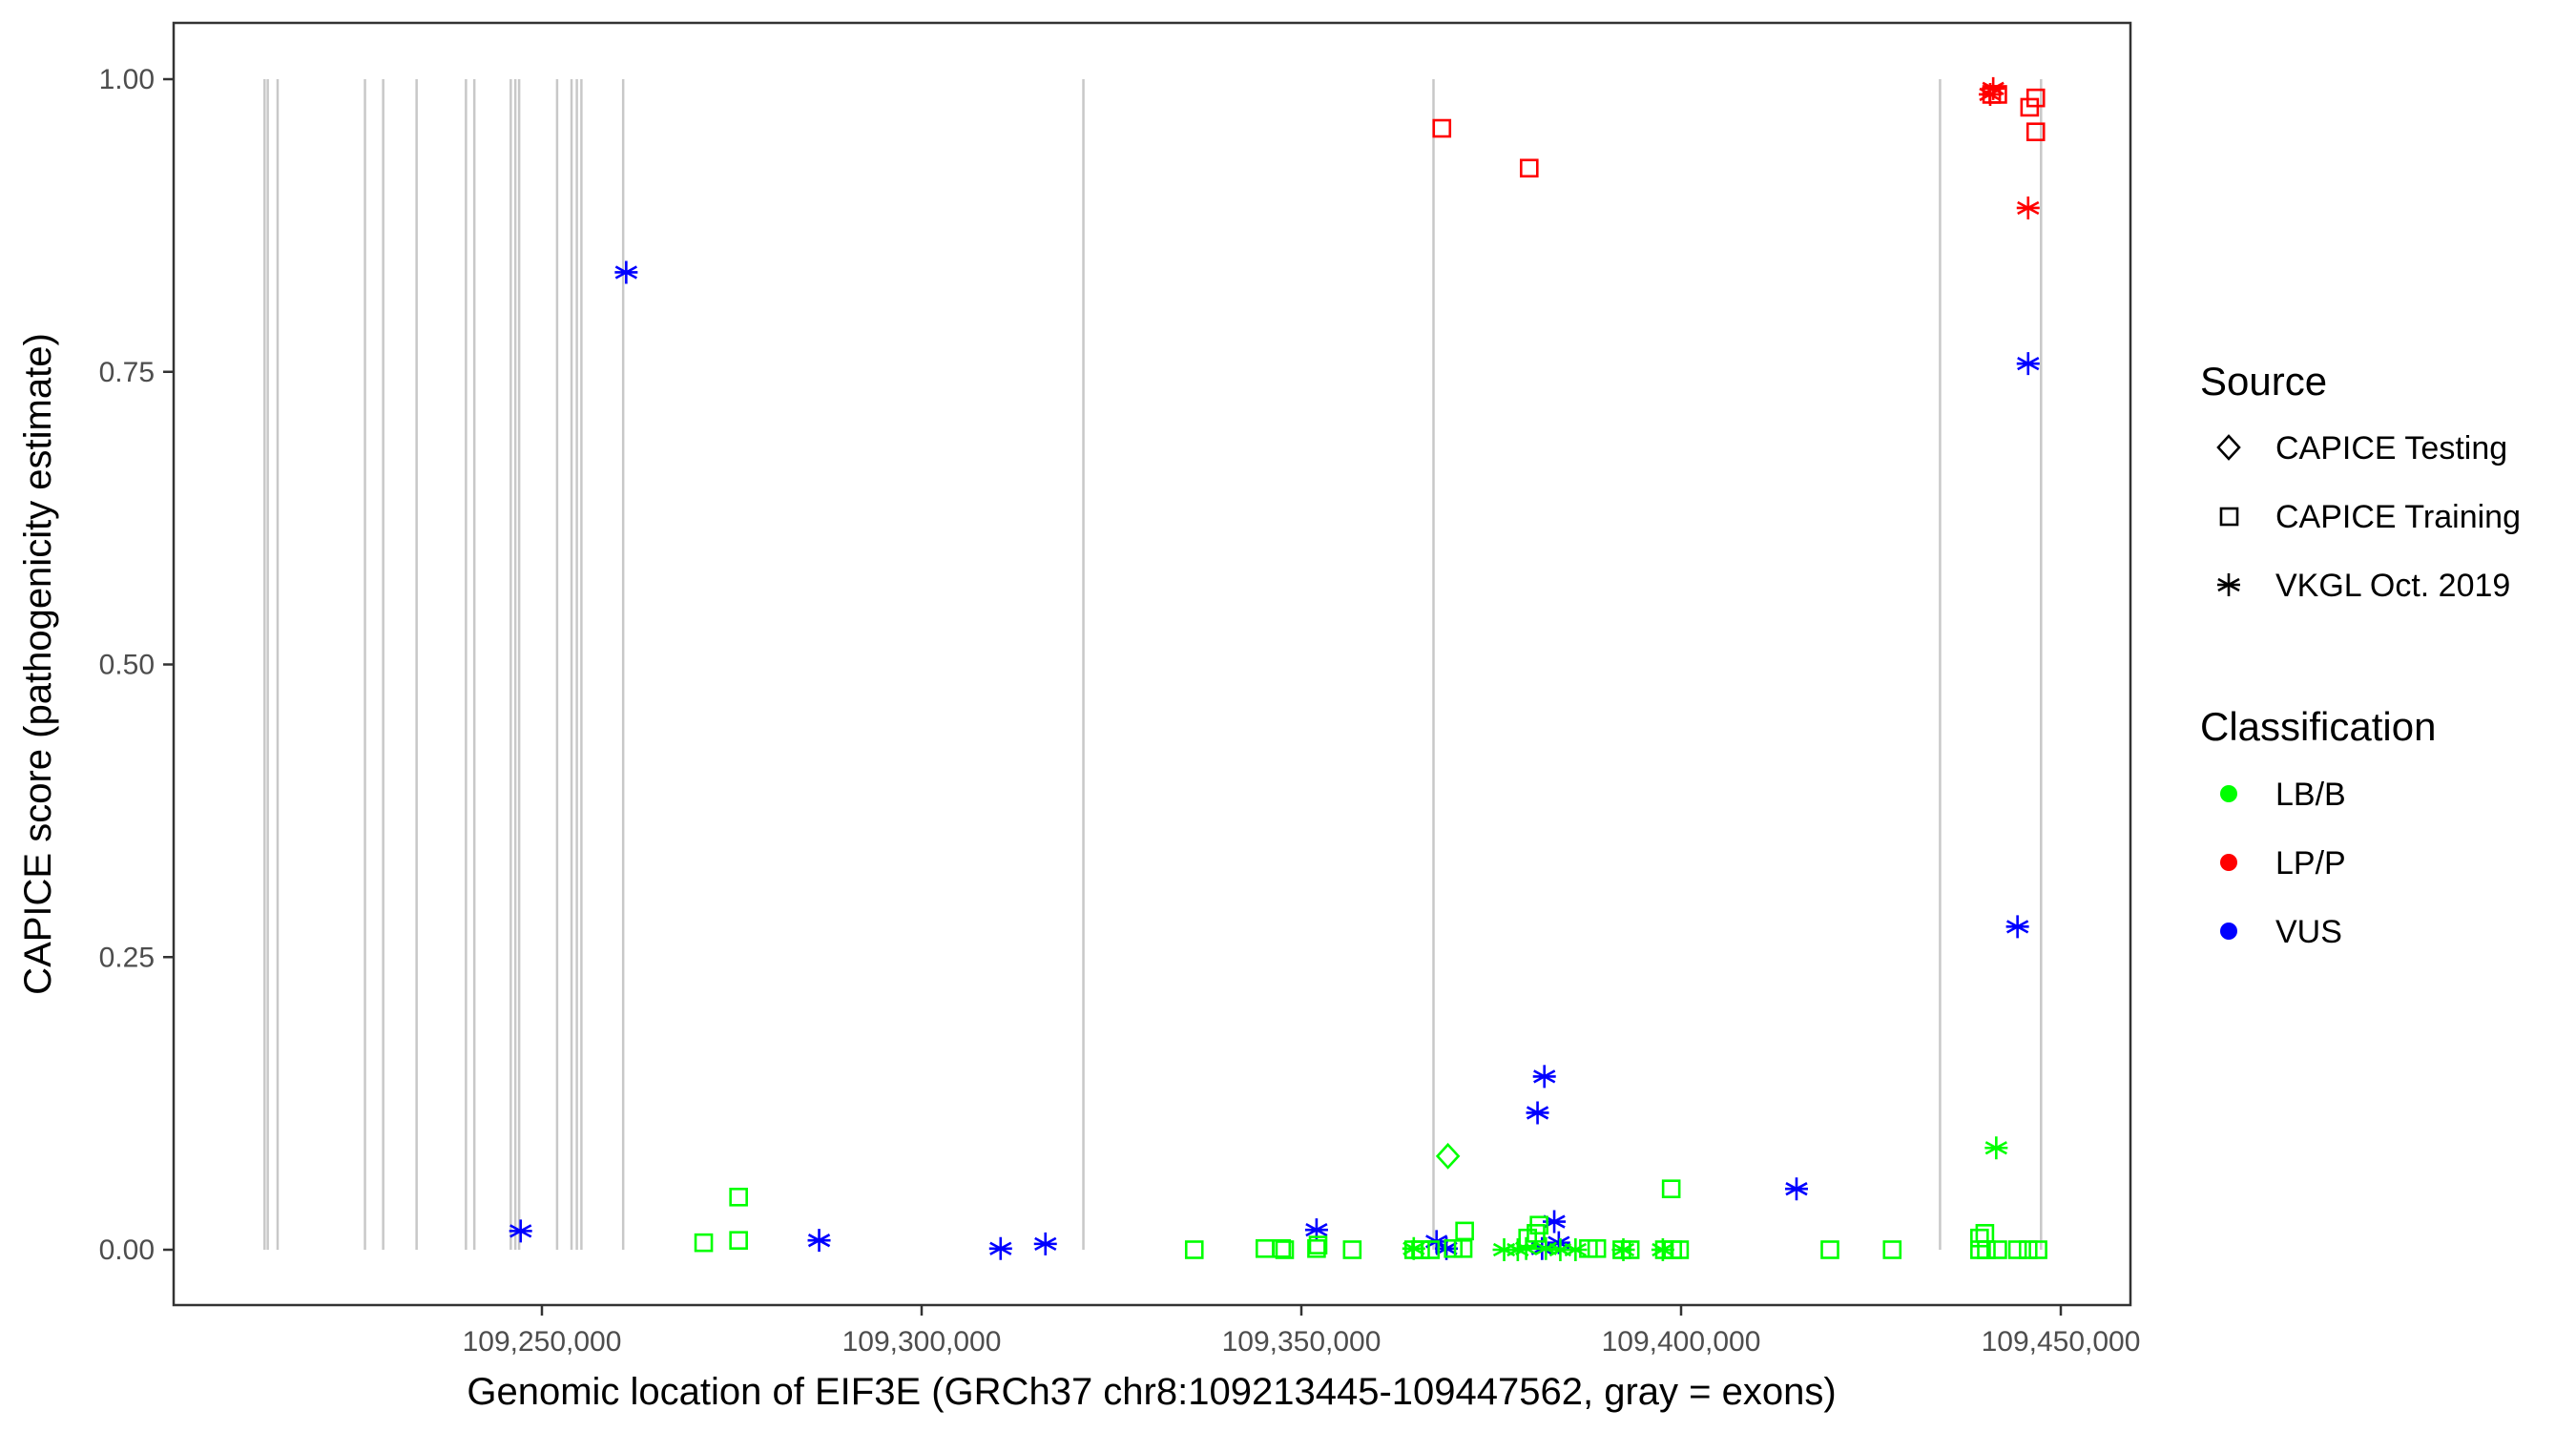  What do you see at coordinates (922, 1342) in the screenshot?
I see `x-tick-label: 109,300,000` at bounding box center [922, 1342].